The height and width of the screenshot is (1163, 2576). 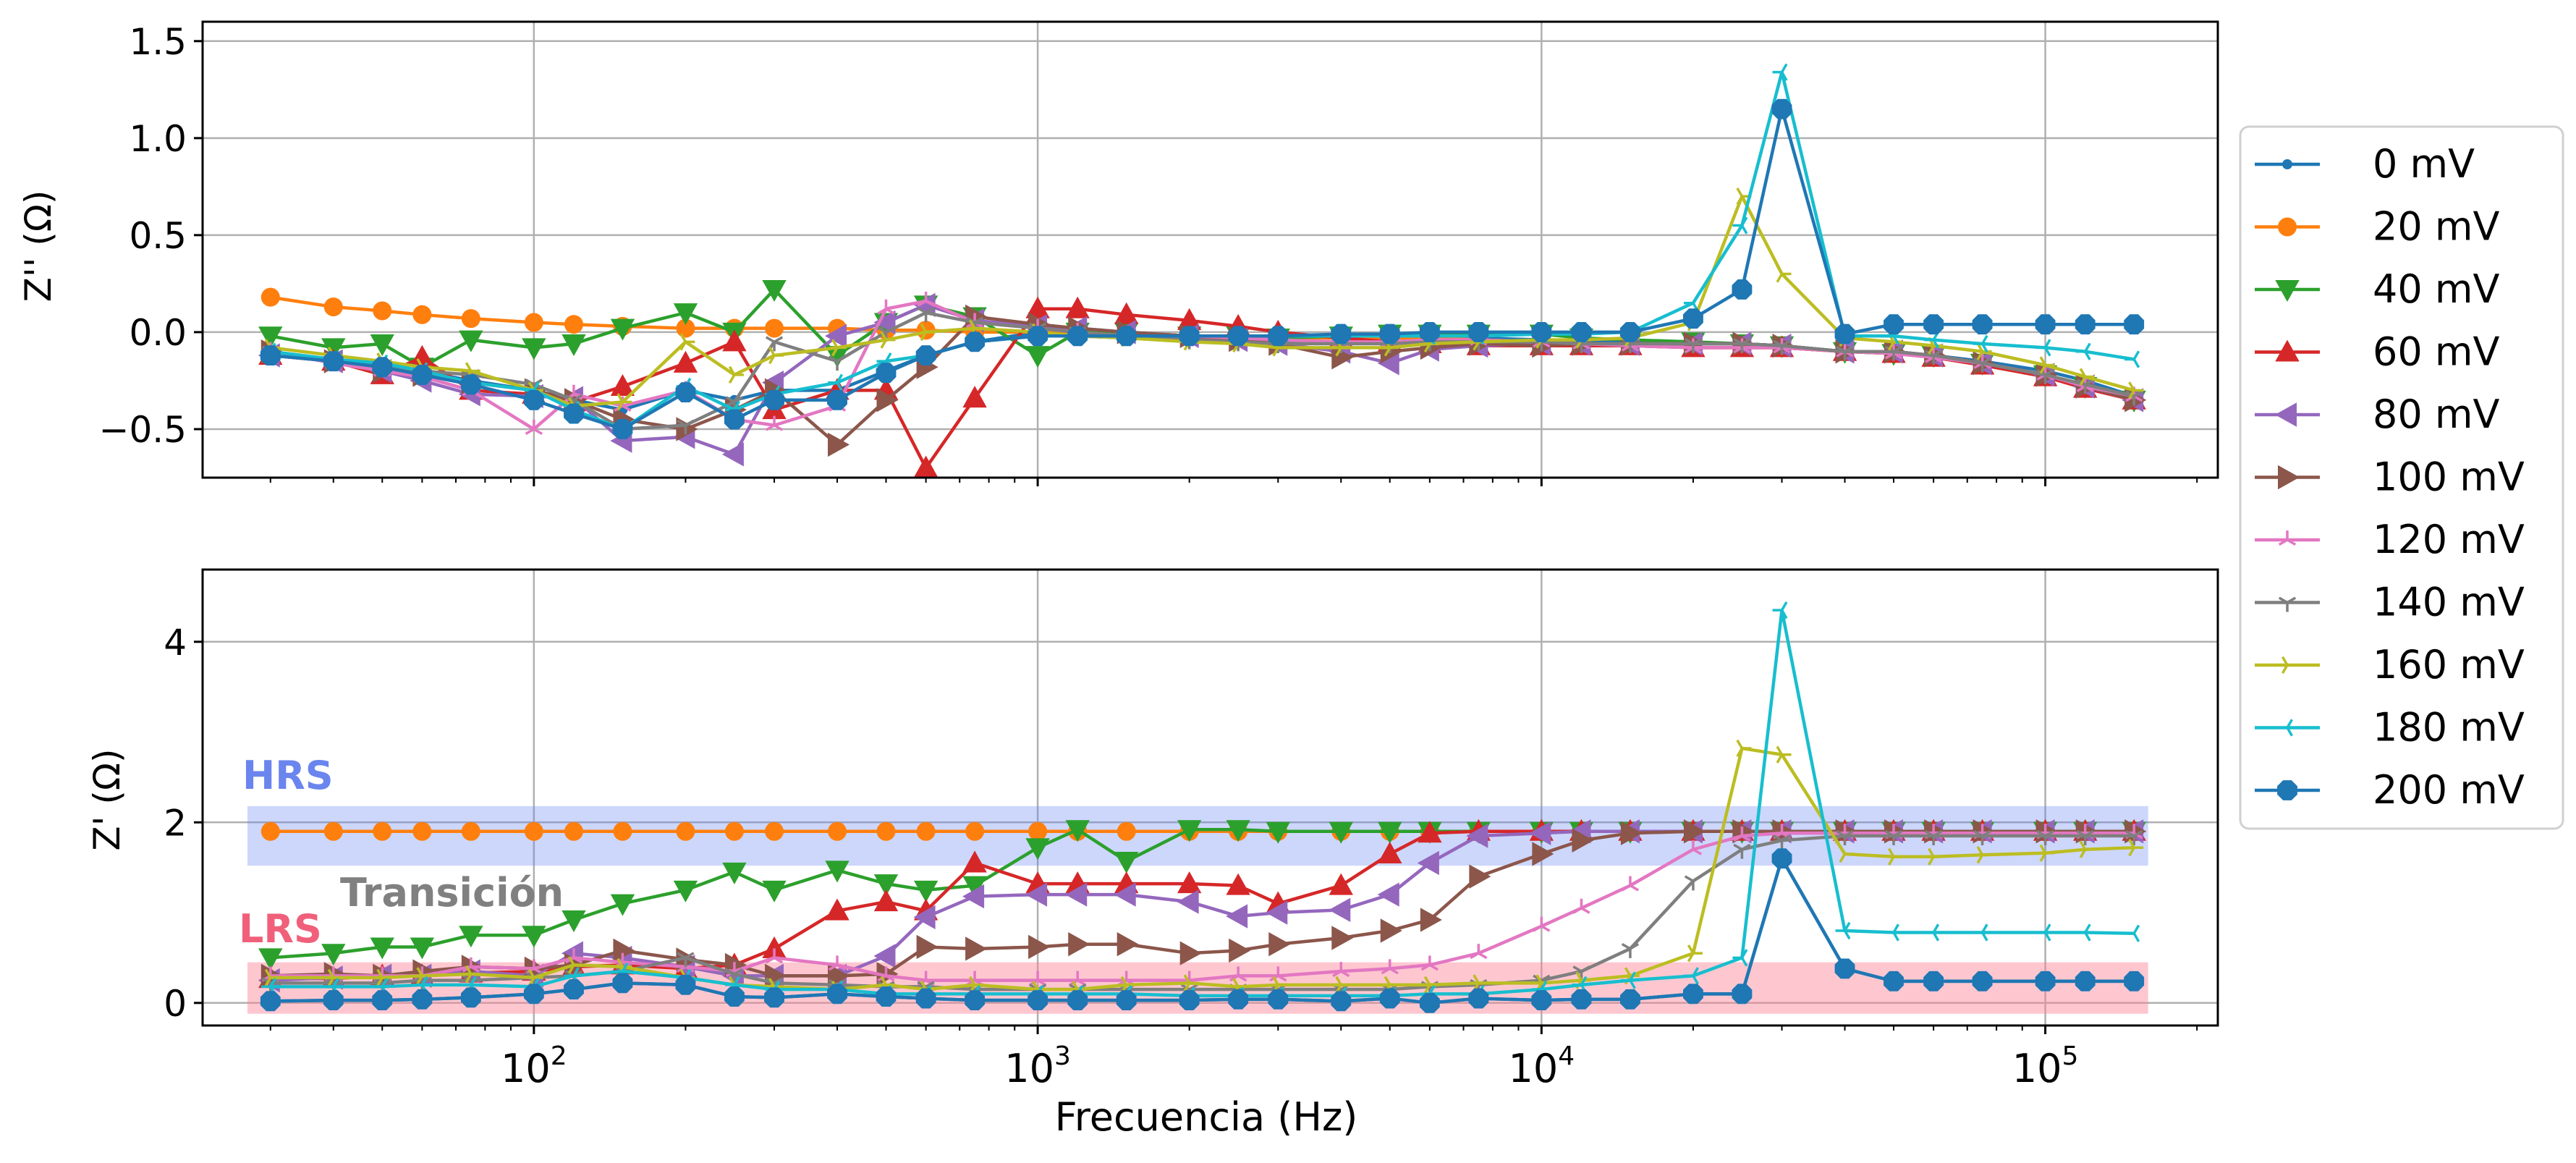 What do you see at coordinates (38, 246) in the screenshot?
I see `top-y-axis-label: Z'' (Ω)` at bounding box center [38, 246].